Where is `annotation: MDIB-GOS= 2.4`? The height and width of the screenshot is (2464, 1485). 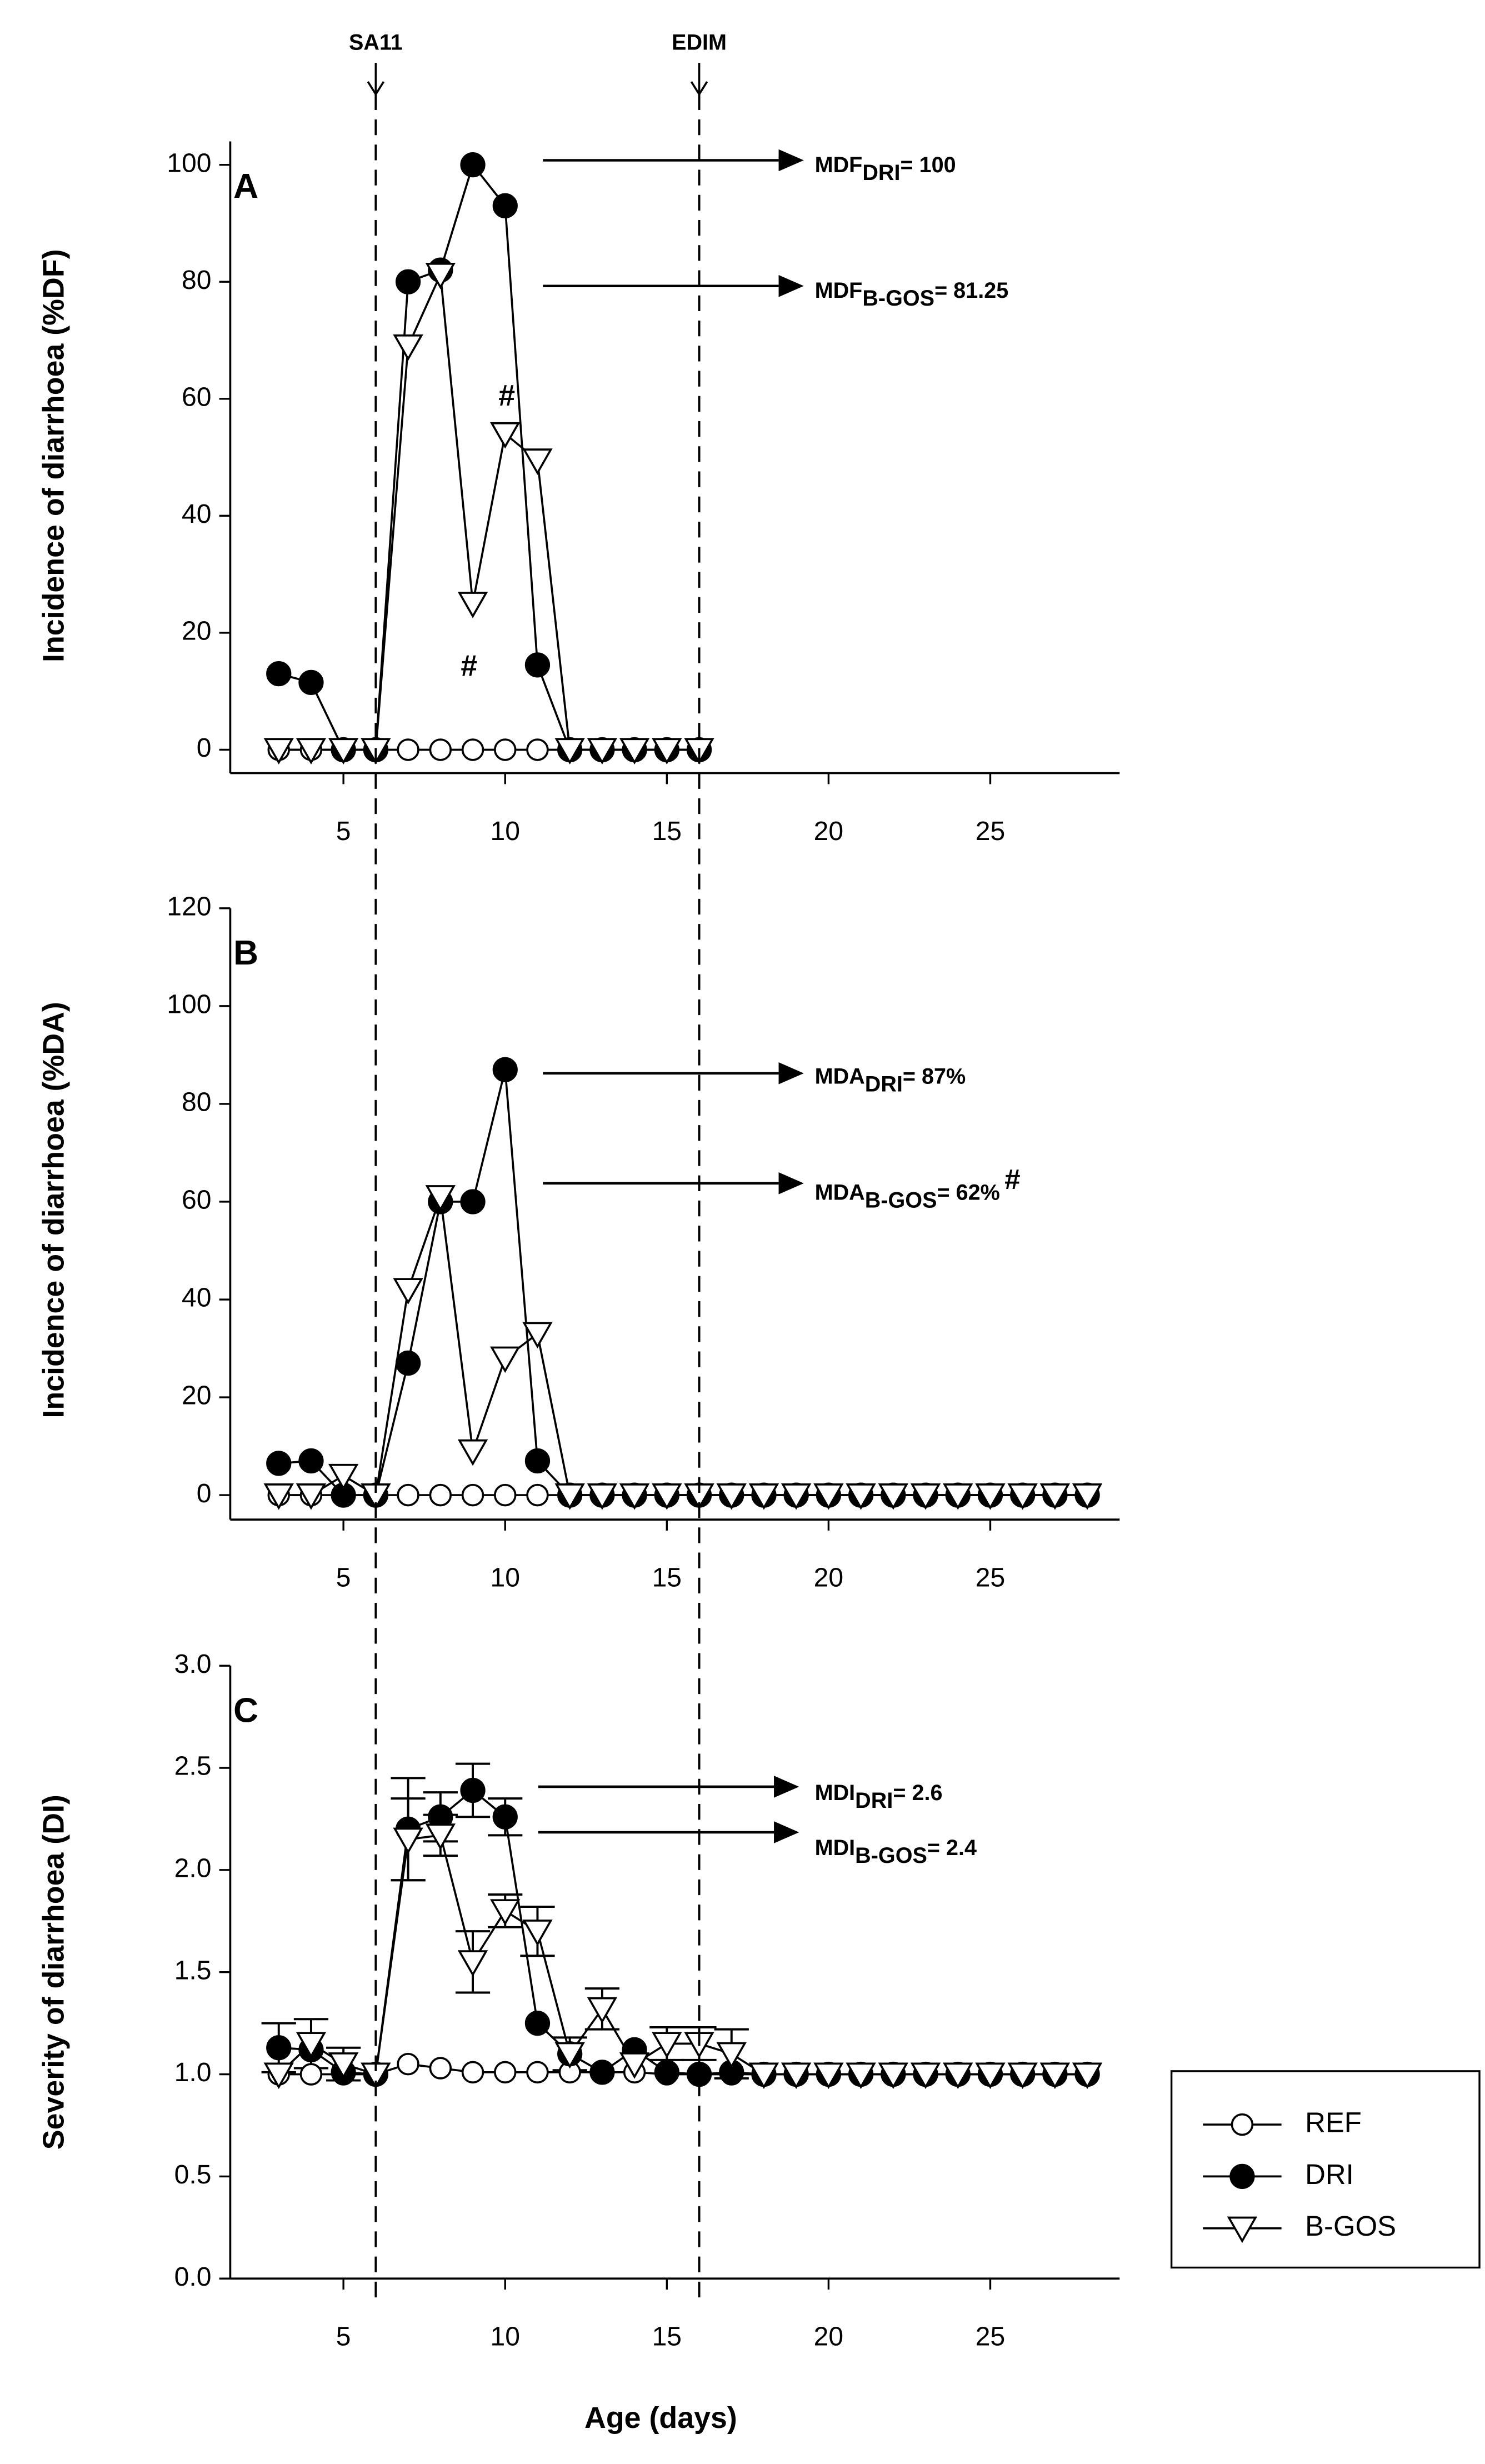
annotation: MDIB-GOS= 2.4 is located at coordinates (896, 1852).